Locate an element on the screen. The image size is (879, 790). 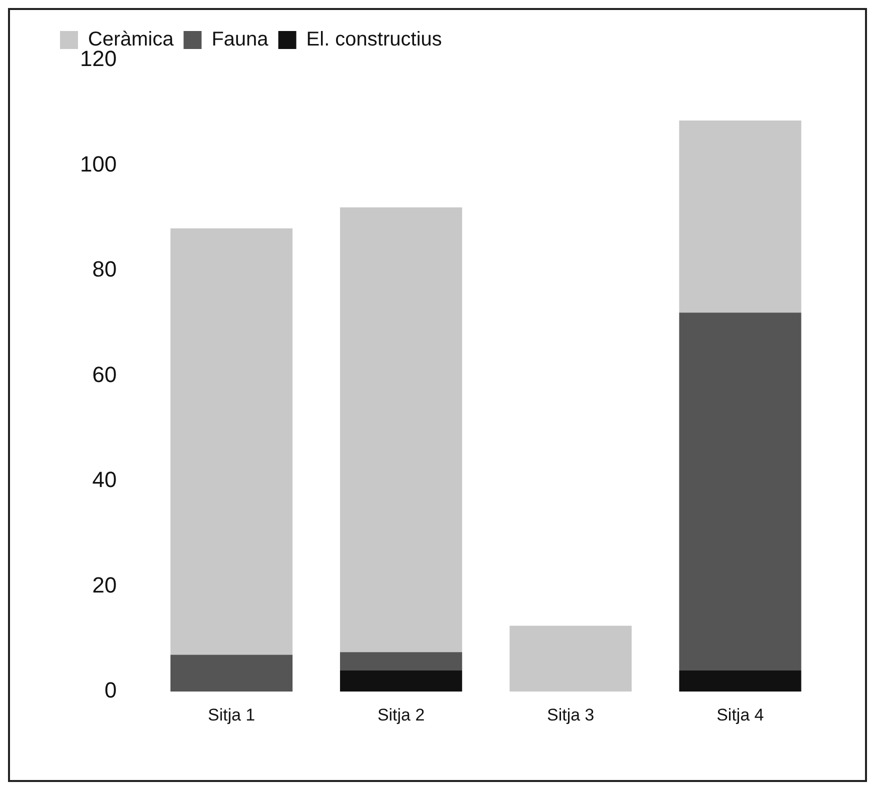
y-tick-label: 40 is located at coordinates (104, 479).